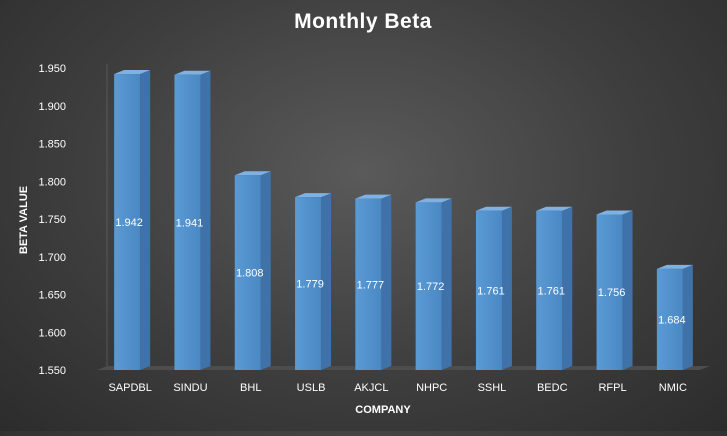 Image resolution: width=727 pixels, height=436 pixels. What do you see at coordinates (52, 333) in the screenshot?
I see `y-tick-label: 1.600` at bounding box center [52, 333].